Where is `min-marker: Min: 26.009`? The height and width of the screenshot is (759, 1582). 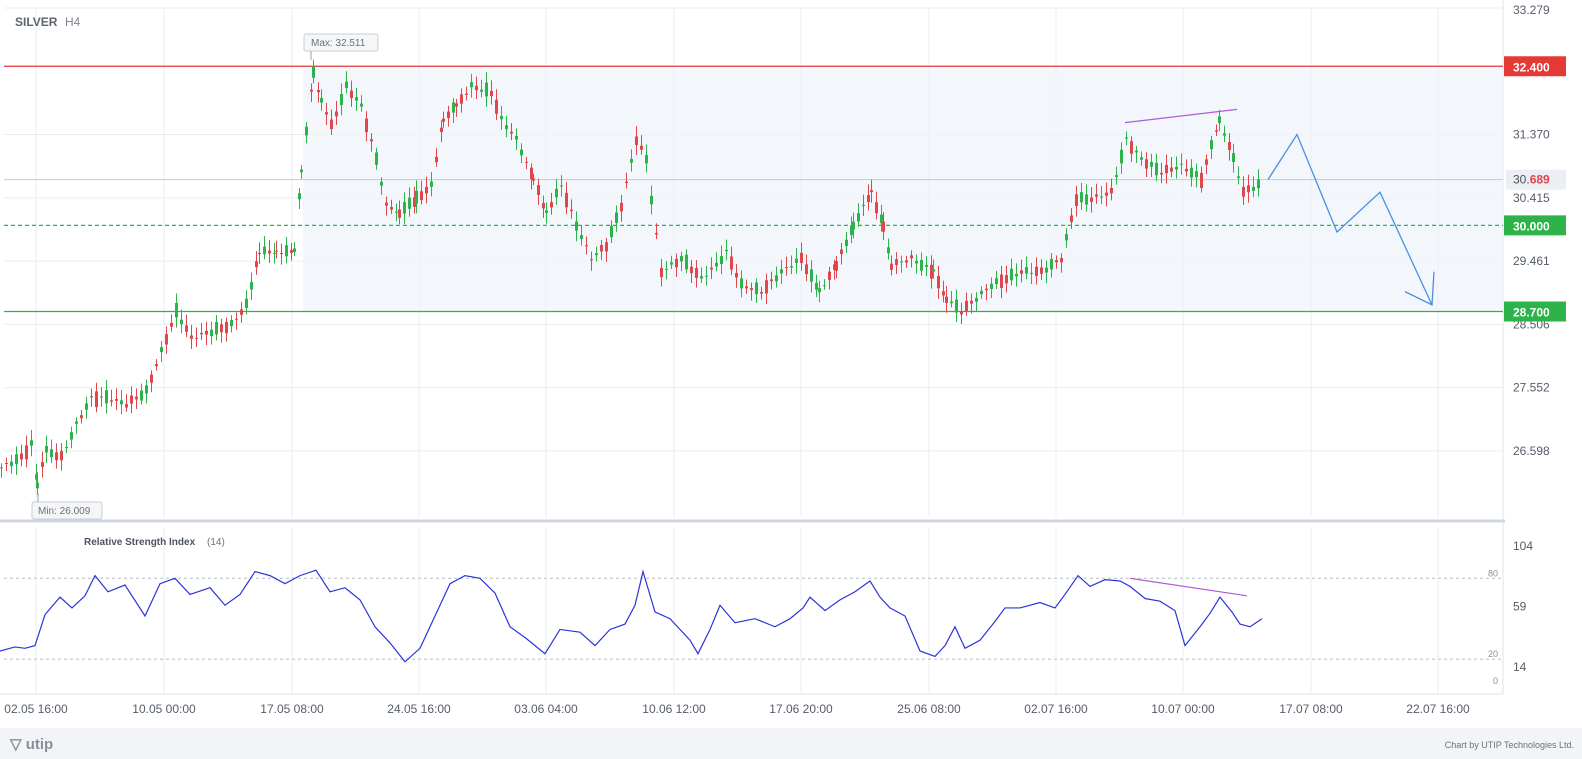
min-marker: Min: 26.009 is located at coordinates (67, 506).